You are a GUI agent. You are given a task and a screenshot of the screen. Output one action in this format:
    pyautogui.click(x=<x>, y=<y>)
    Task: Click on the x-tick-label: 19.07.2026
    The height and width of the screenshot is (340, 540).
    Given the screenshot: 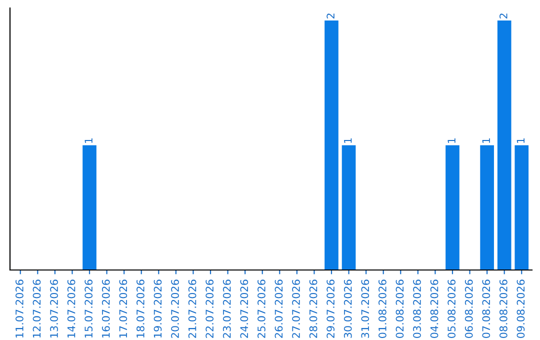 What is the action you would take?
    pyautogui.click(x=158, y=309)
    